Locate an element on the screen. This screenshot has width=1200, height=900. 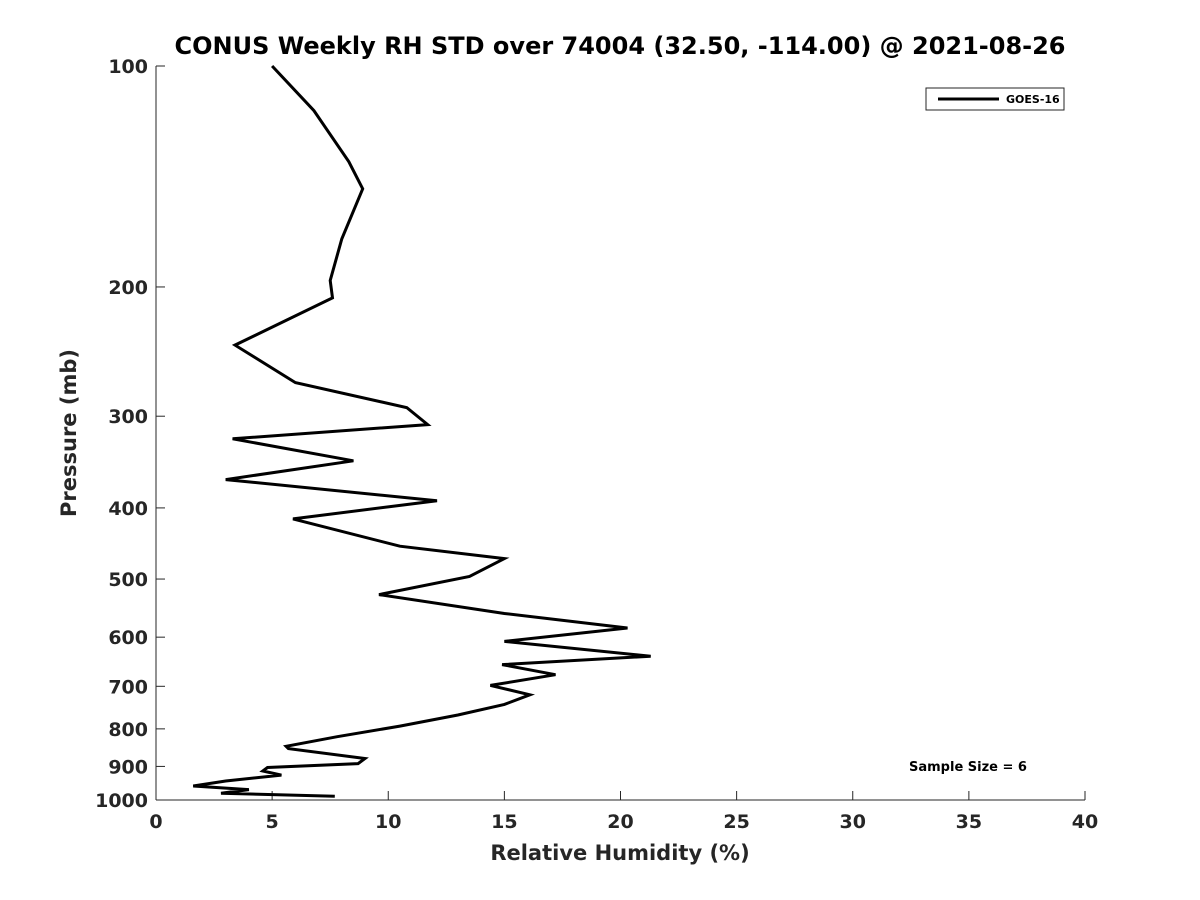
x-tick-label: 35 is located at coordinates (969, 822).